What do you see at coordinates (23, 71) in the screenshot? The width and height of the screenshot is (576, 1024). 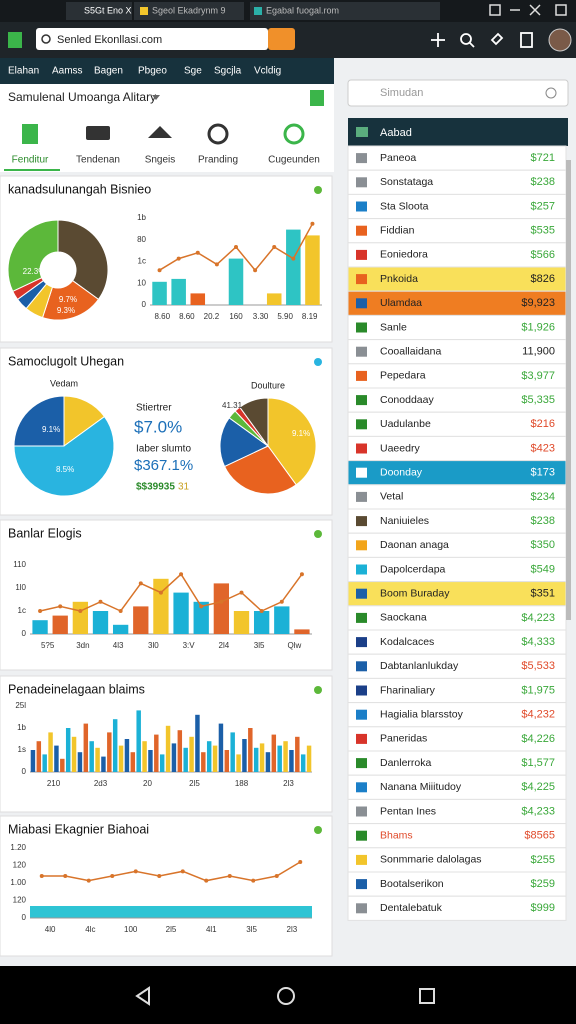 I see `nav-item: Elahan` at bounding box center [23, 71].